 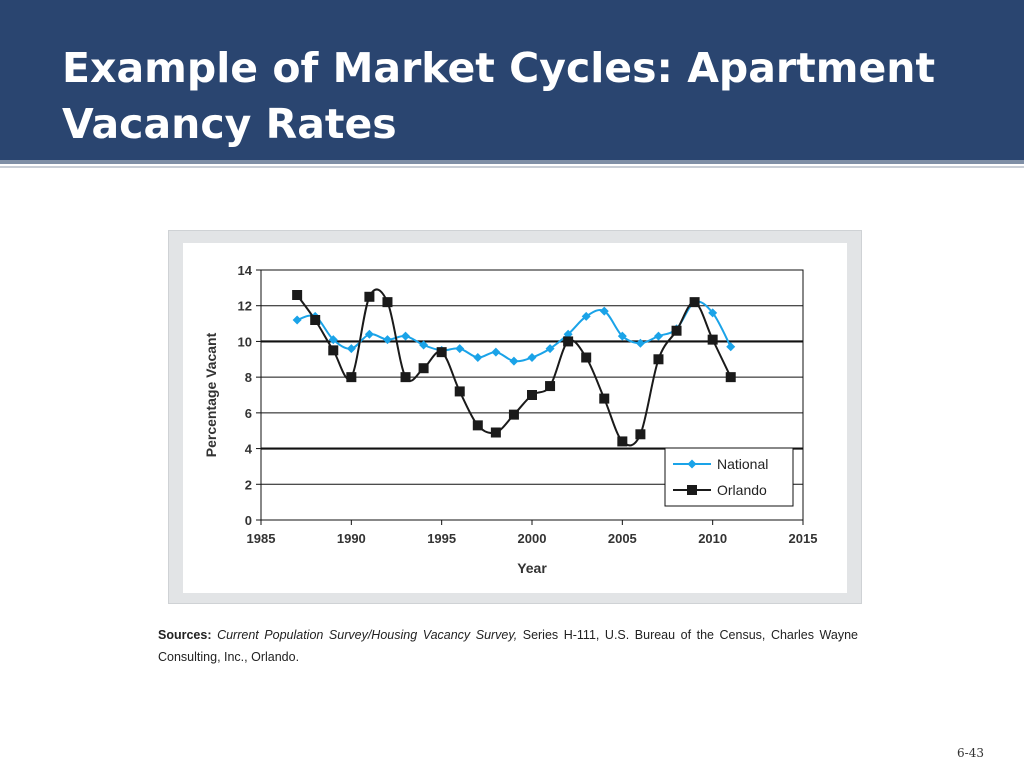 What do you see at coordinates (387, 340) in the screenshot?
I see `point-national-1992` at bounding box center [387, 340].